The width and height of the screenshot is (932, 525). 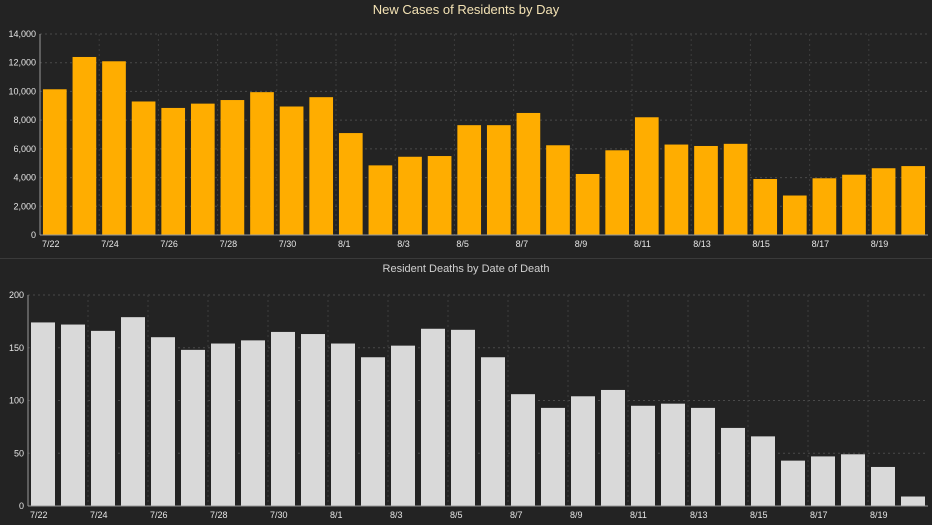 I want to click on y-tick-label: 12,000, so click(x=22, y=63).